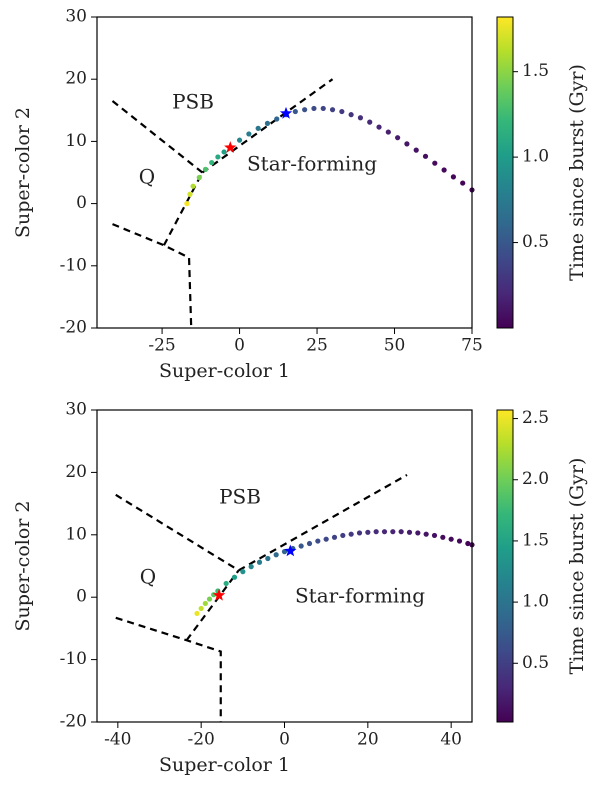  I want to click on x-tick-label: 20, so click(368, 740).